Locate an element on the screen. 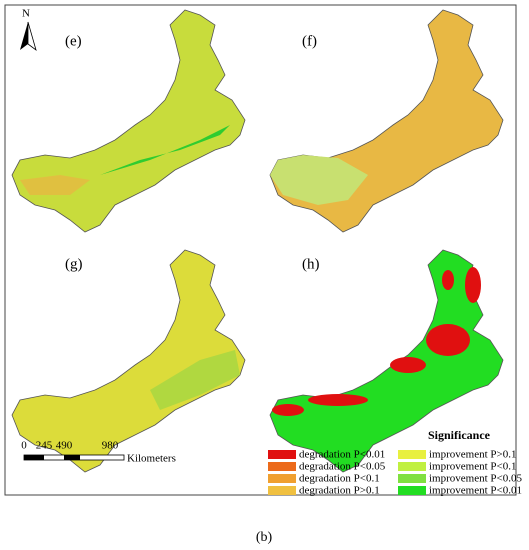 This screenshot has width=529, height=550. legend-label: degradation P<0.01 is located at coordinates (342, 455).